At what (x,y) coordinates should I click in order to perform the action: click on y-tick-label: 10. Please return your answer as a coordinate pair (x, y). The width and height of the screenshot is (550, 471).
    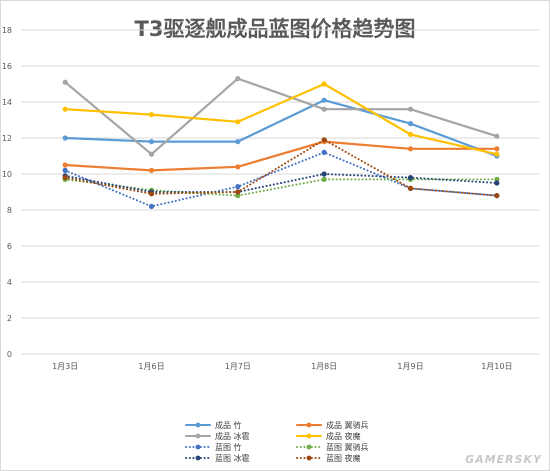
    Looking at the image, I should click on (7, 174).